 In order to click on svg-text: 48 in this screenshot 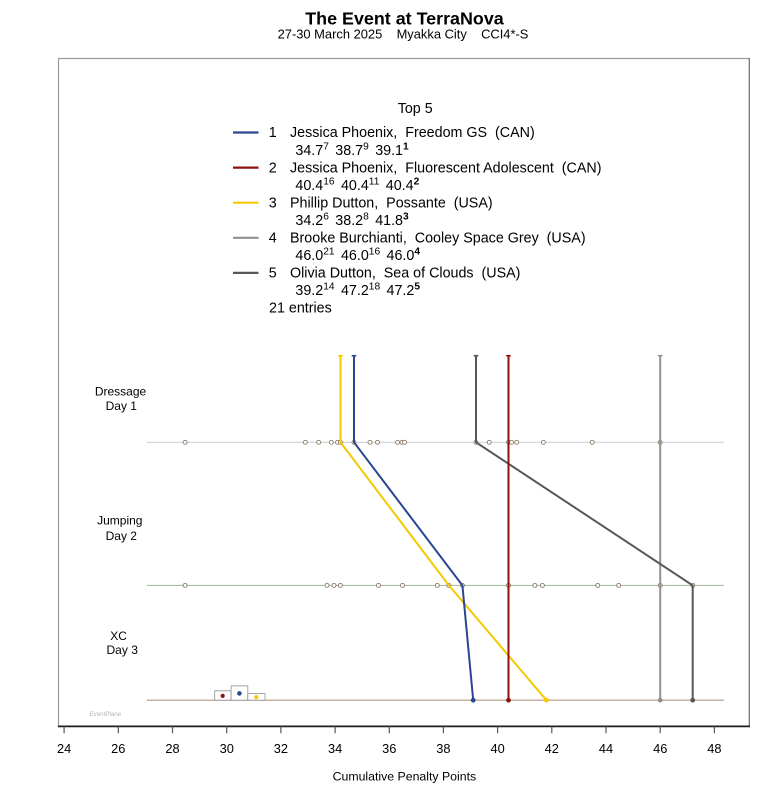, I will do `click(714, 748)`.